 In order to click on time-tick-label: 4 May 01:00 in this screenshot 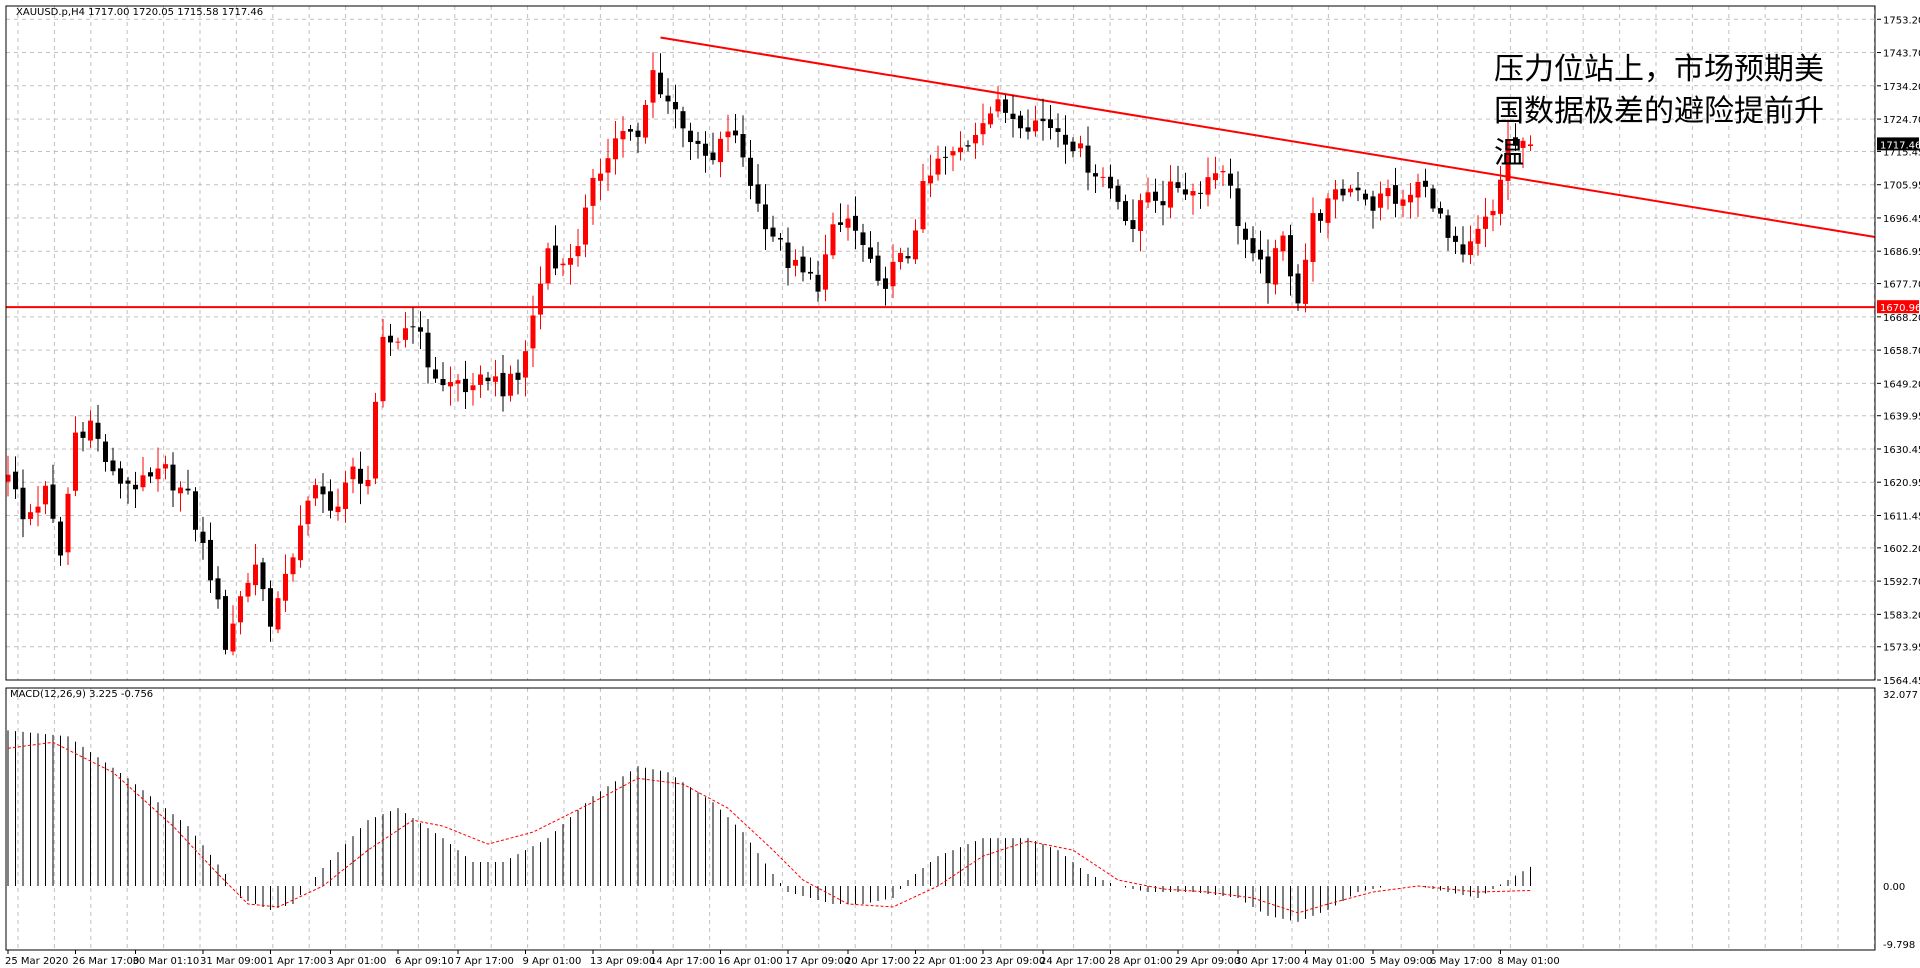, I will do `click(1334, 961)`.